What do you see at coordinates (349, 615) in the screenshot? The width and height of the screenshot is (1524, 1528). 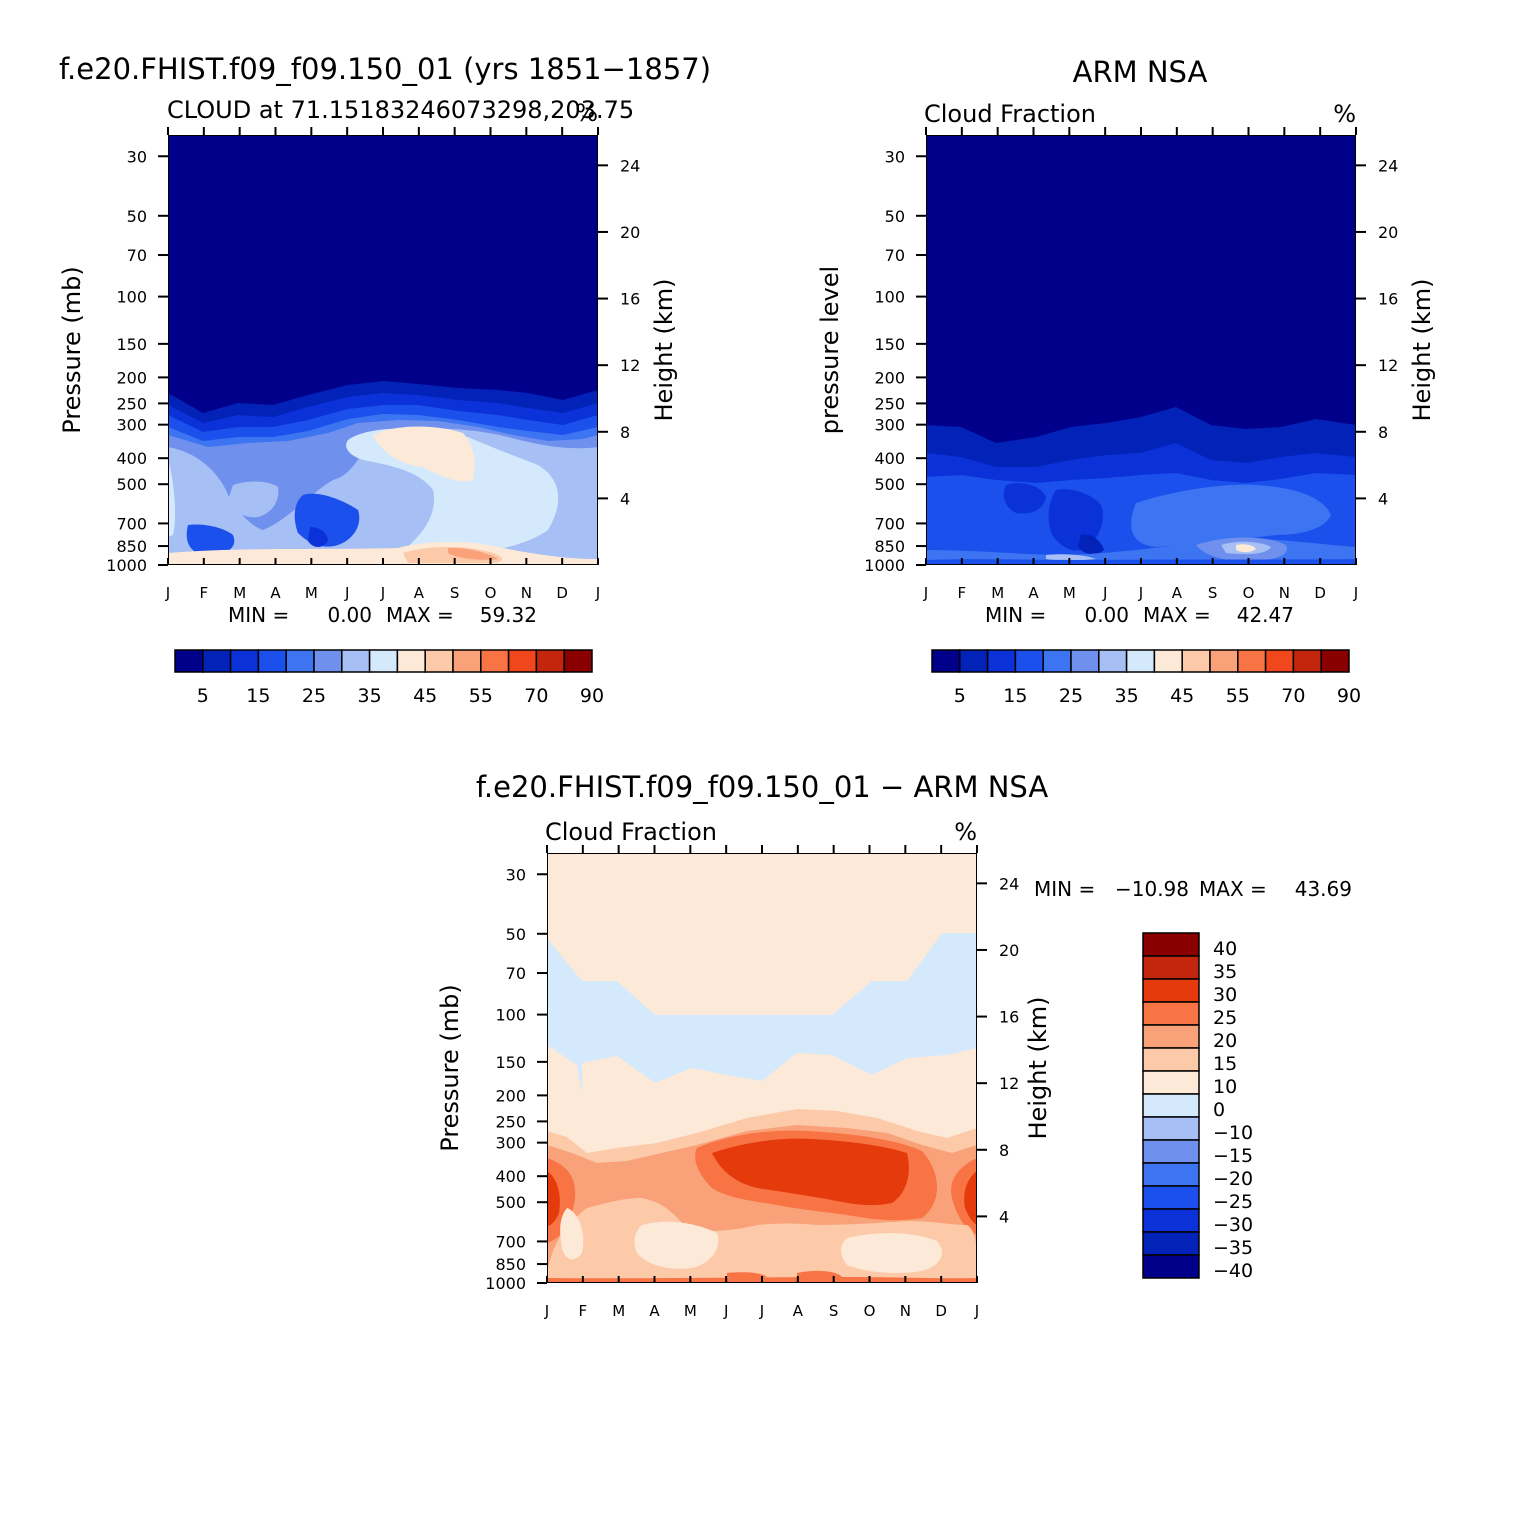 I see `panel-model-min-value: 0.00` at bounding box center [349, 615].